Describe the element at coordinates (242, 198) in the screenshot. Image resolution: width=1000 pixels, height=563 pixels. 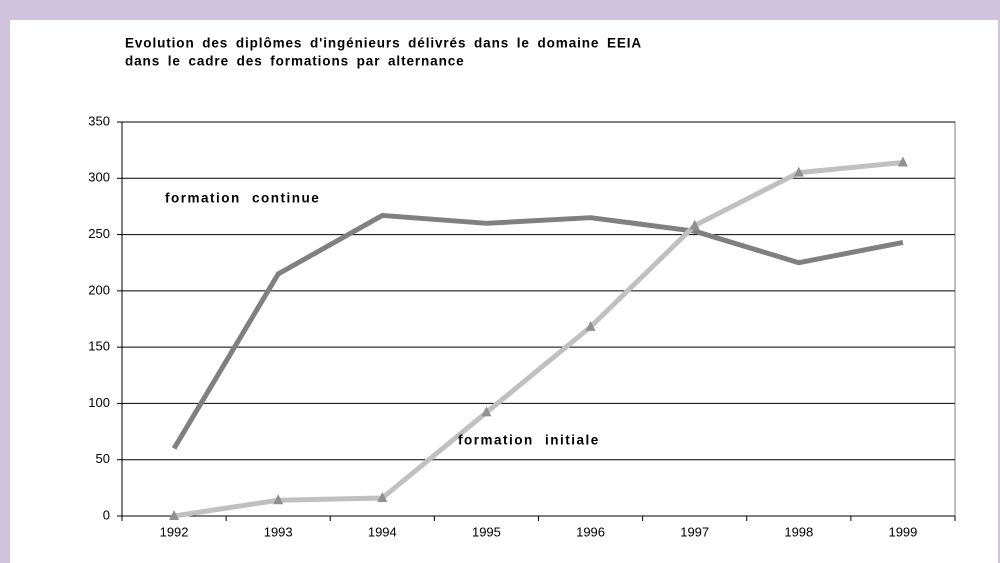
I see `series-label: formation continue` at that location.